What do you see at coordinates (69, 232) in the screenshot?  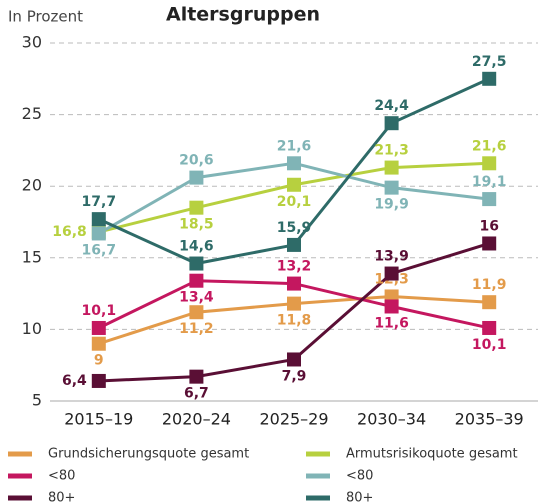 I see `data-label: 16,8` at bounding box center [69, 232].